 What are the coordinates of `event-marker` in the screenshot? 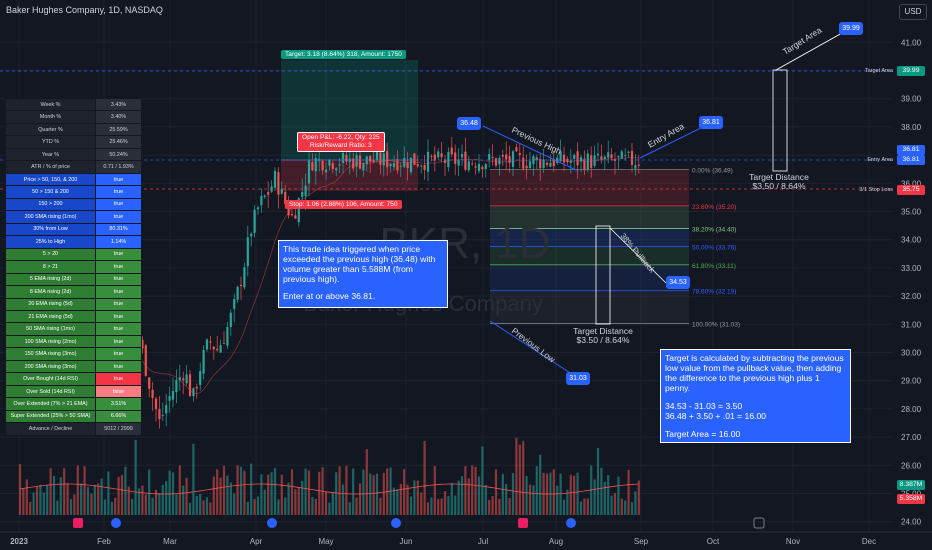 It's located at (571, 523).